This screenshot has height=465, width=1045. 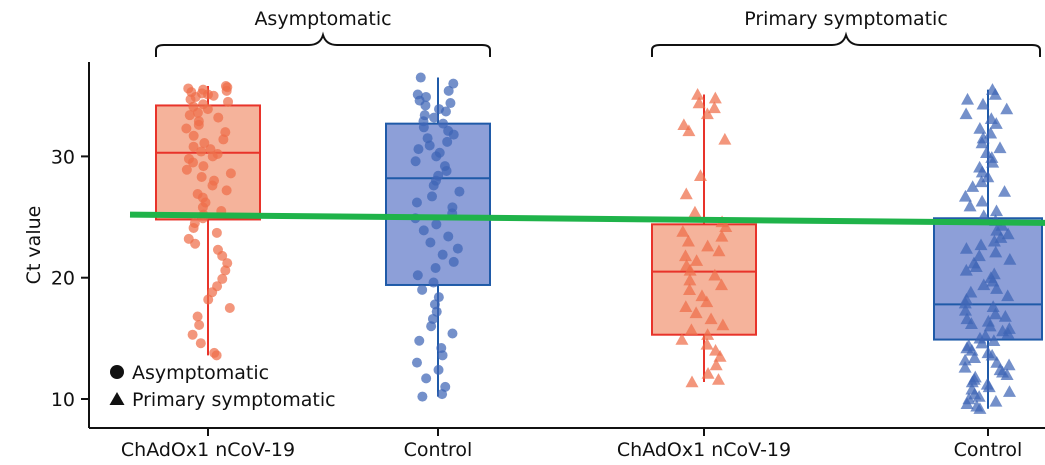 What do you see at coordinates (587, 218) in the screenshot?
I see `trend-line-layer` at bounding box center [587, 218].